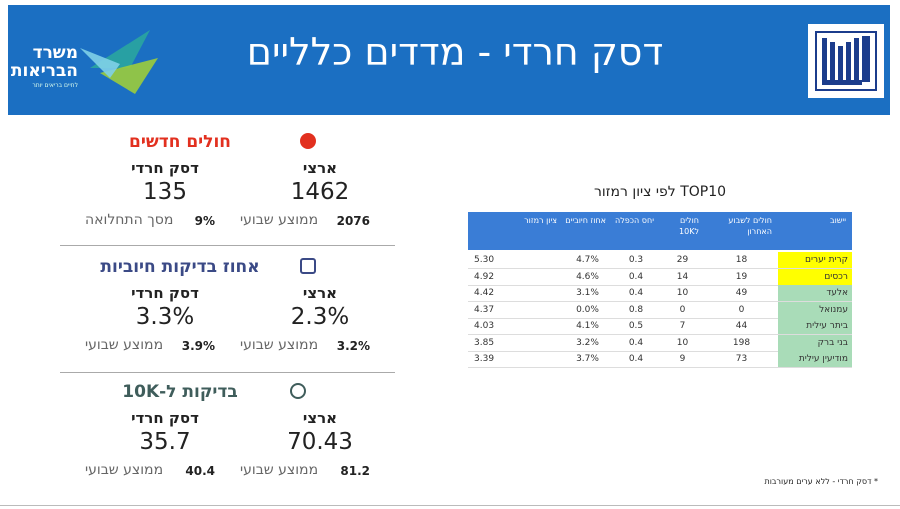  I want to click on table-cell: 3.2%, so click(587, 342).